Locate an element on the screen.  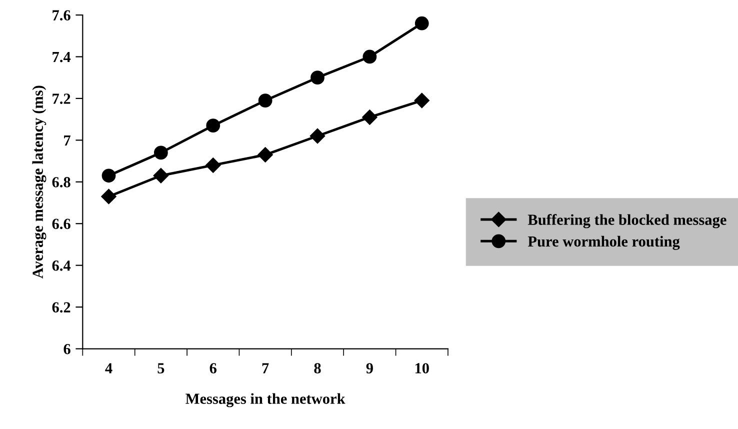
x-tick-label: 8 is located at coordinates (317, 368).